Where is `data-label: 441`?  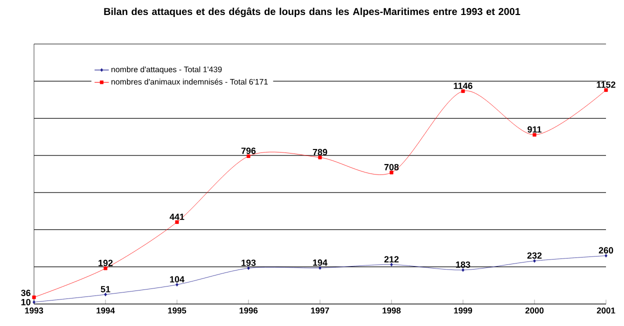 data-label: 441 is located at coordinates (177, 217).